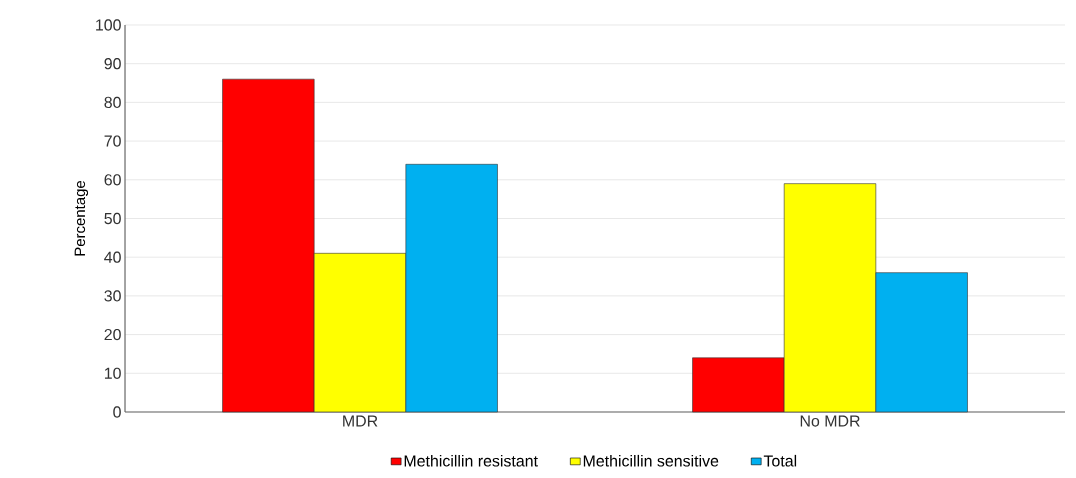 The image size is (1076, 478). Describe the element at coordinates (112, 257) in the screenshot. I see `y-tick-label: 40` at that location.